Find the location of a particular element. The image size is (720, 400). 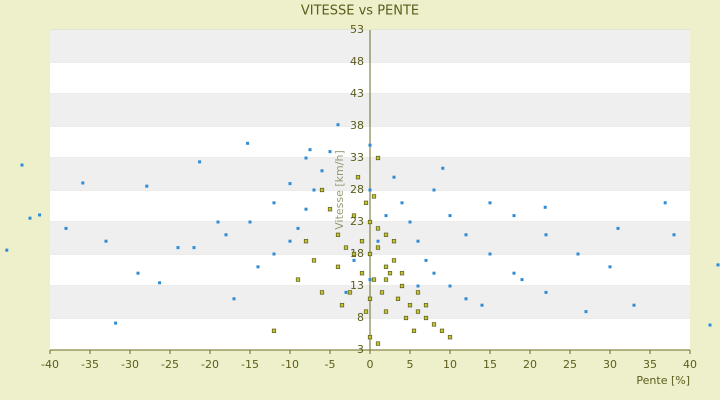

y-tick-label: 13 is located at coordinates (357, 285).